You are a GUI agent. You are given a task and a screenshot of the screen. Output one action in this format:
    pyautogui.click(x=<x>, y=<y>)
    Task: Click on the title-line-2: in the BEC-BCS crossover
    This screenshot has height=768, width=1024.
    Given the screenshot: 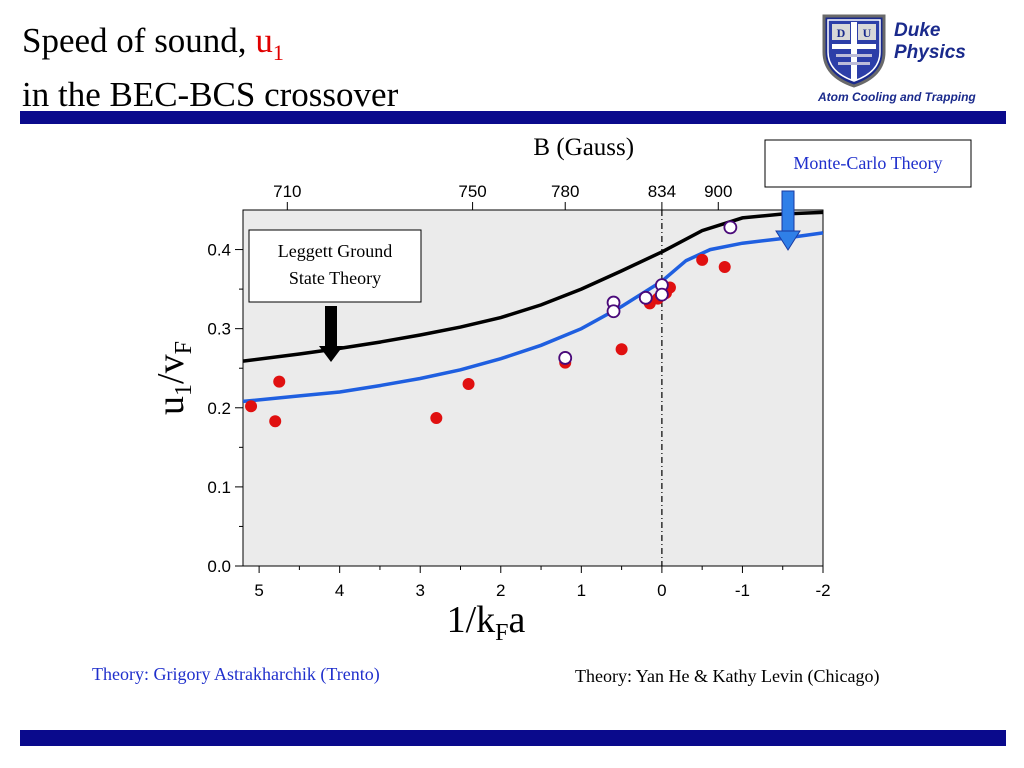 What is the action you would take?
    pyautogui.click(x=210, y=94)
    